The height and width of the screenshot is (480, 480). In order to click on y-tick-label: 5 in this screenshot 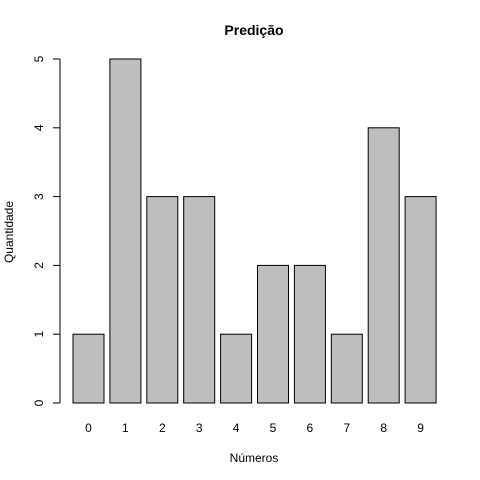, I will do `click(39, 58)`.